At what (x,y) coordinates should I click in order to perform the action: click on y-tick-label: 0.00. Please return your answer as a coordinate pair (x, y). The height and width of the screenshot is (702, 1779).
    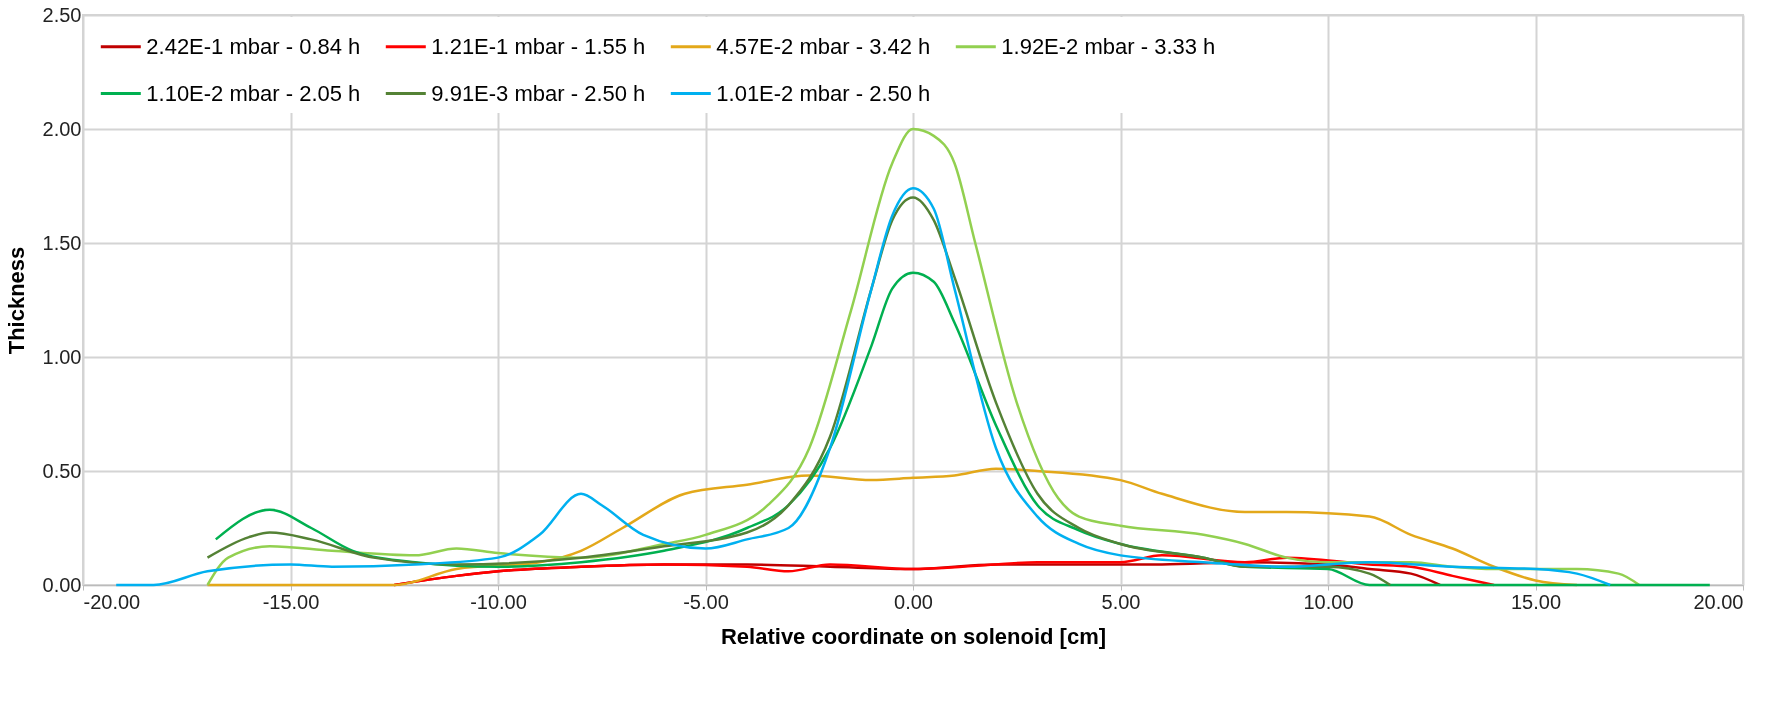
    Looking at the image, I should click on (62, 584).